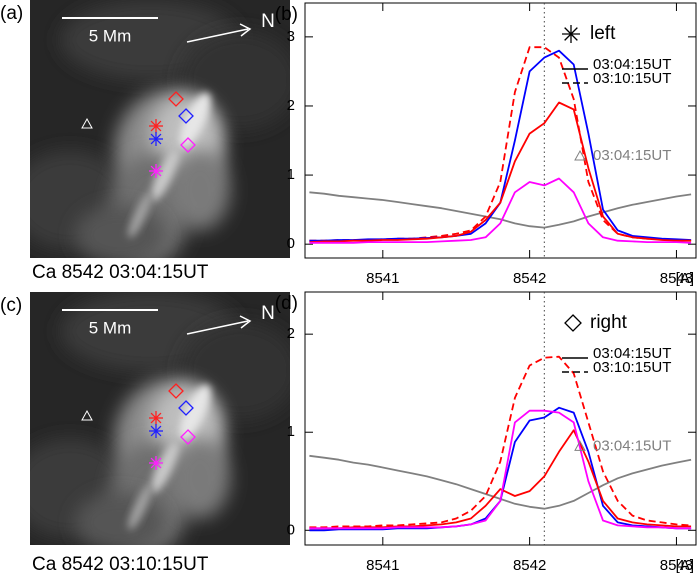 This screenshot has width=698, height=578. I want to click on panel-label: (a), so click(11, 13).